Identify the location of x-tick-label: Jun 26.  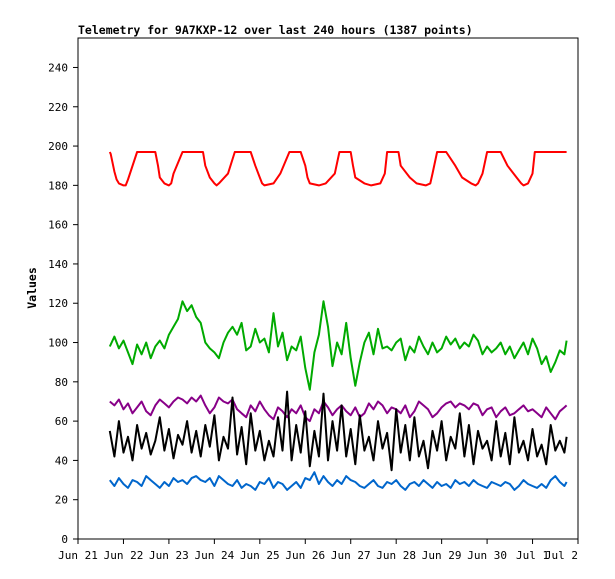
(305, 555).